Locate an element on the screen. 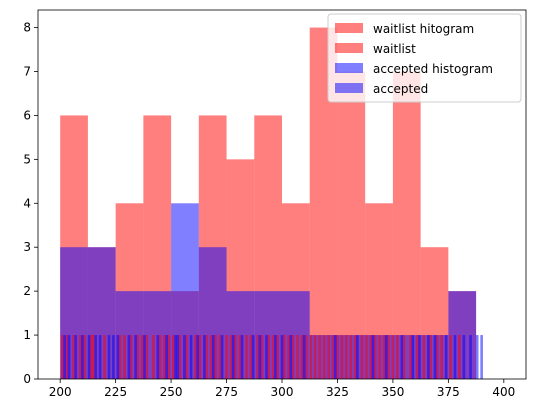 This screenshot has width=534, height=418. x-tick-label-4: 300 is located at coordinates (282, 392).